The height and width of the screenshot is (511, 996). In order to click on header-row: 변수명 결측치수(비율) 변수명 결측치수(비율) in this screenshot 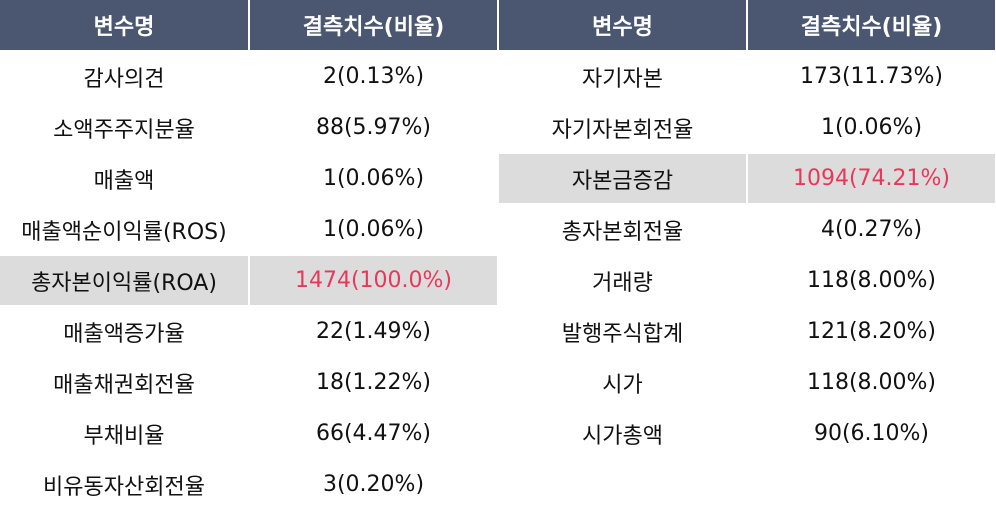, I will do `click(498, 26)`.